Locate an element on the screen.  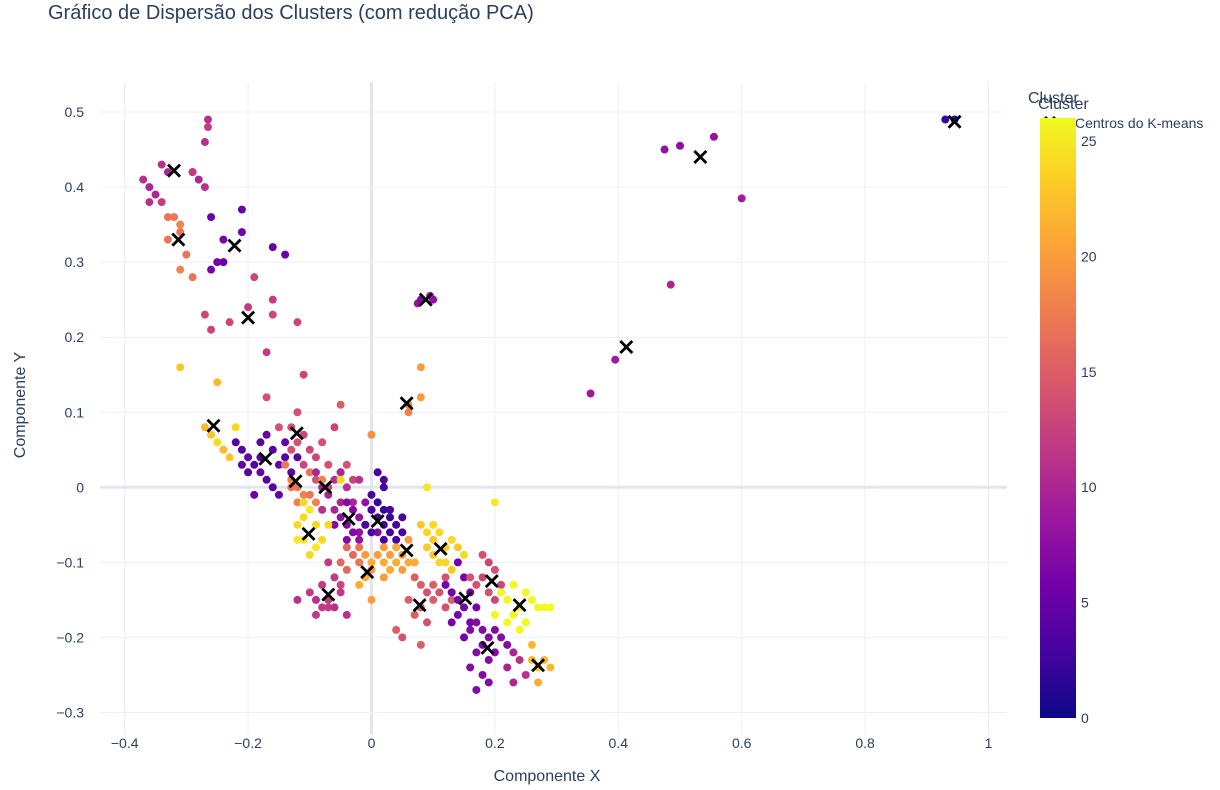
colorbar-tick-label: 10 is located at coordinates (1089, 487).